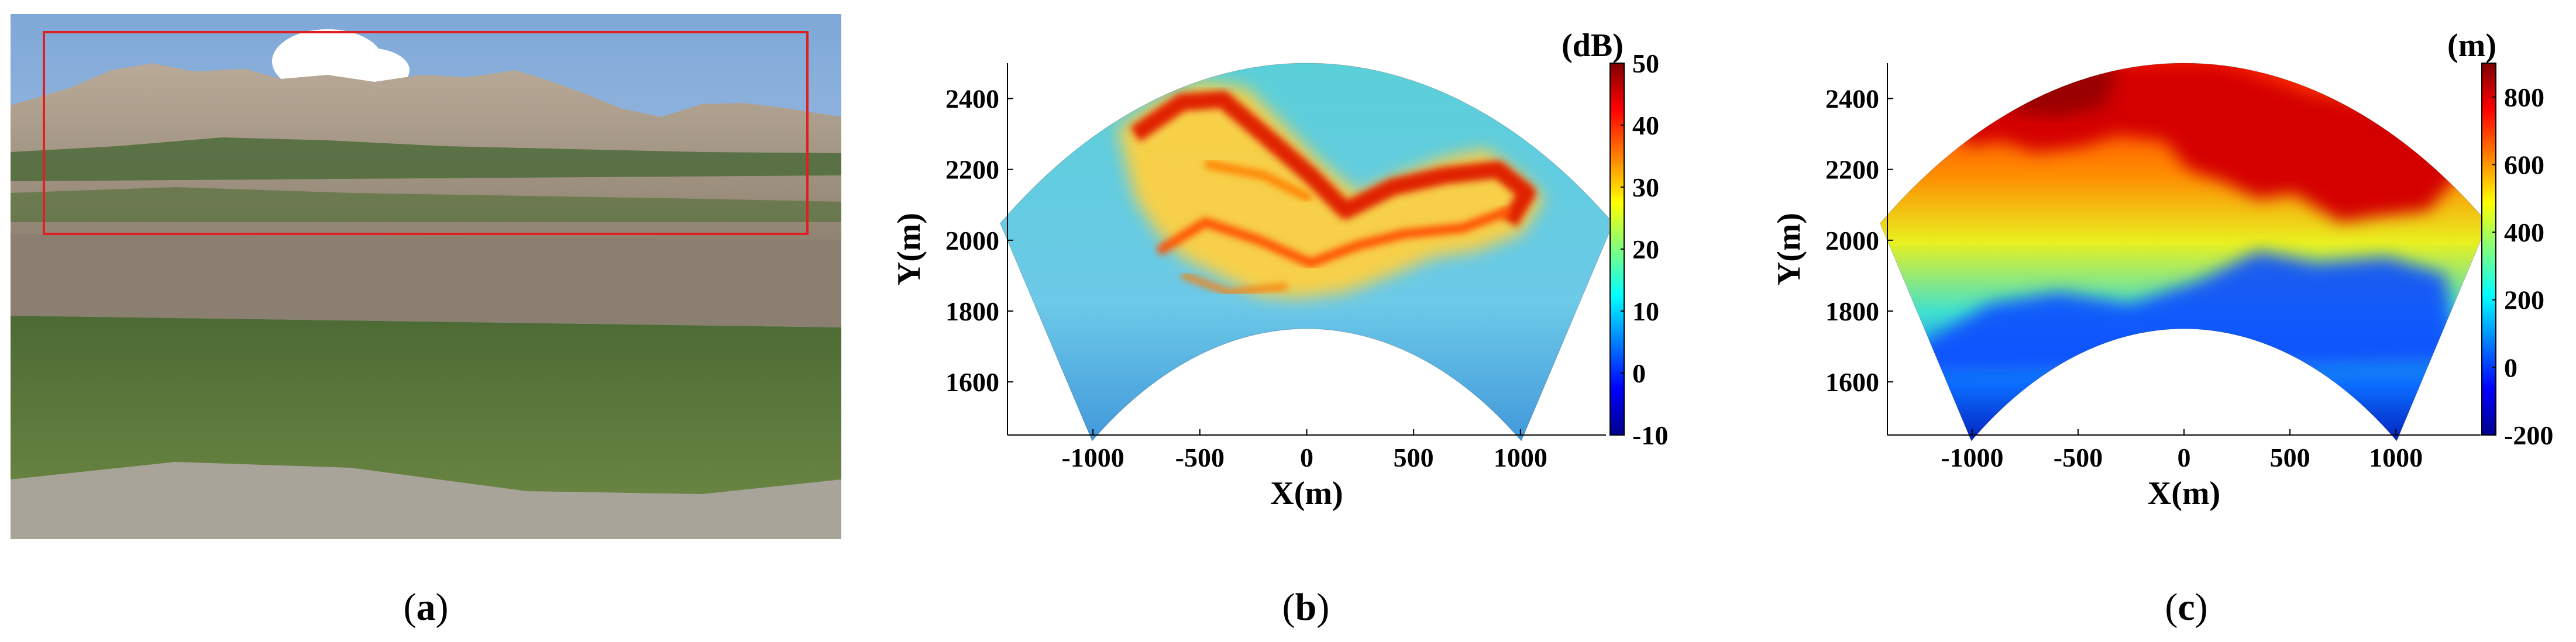 The height and width of the screenshot is (642, 2576). What do you see at coordinates (2524, 165) in the screenshot?
I see `panel-c-colorbar-tick-label: 600` at bounding box center [2524, 165].